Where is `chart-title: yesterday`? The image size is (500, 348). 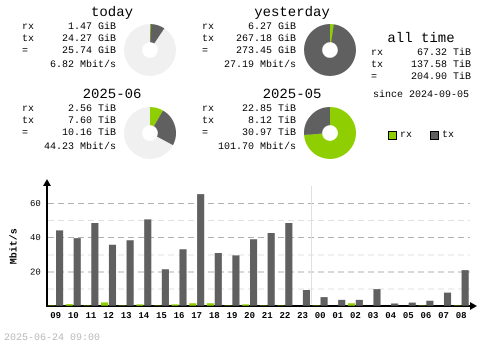 chart-title: yesterday is located at coordinates (292, 13).